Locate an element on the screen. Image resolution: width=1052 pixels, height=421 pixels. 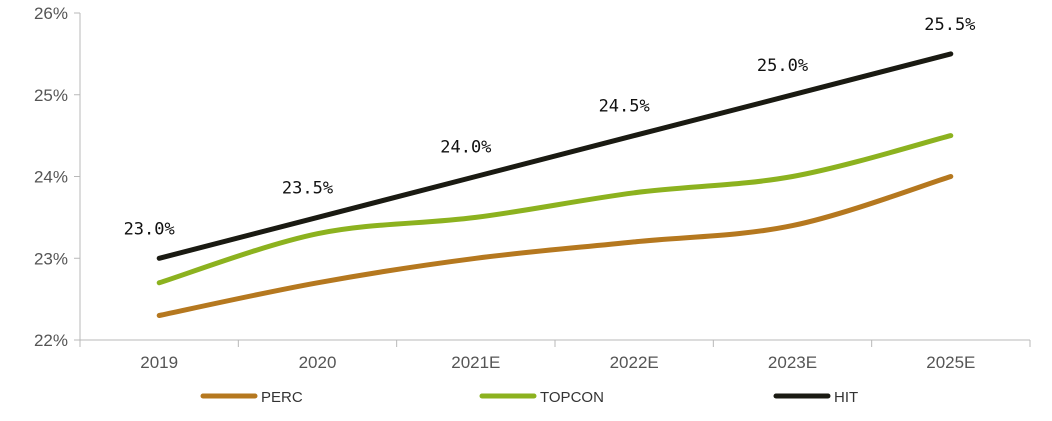
x-tick-label: 2019 is located at coordinates (159, 362).